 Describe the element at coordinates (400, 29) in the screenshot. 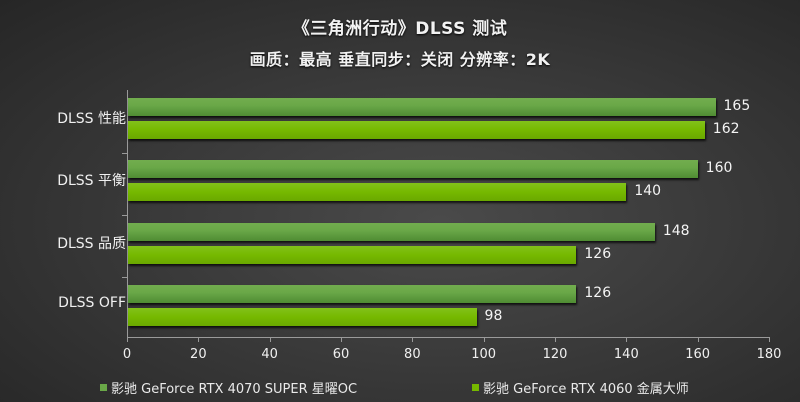

I see `chart-title: 《三角洲行动》DLSS 测试` at that location.